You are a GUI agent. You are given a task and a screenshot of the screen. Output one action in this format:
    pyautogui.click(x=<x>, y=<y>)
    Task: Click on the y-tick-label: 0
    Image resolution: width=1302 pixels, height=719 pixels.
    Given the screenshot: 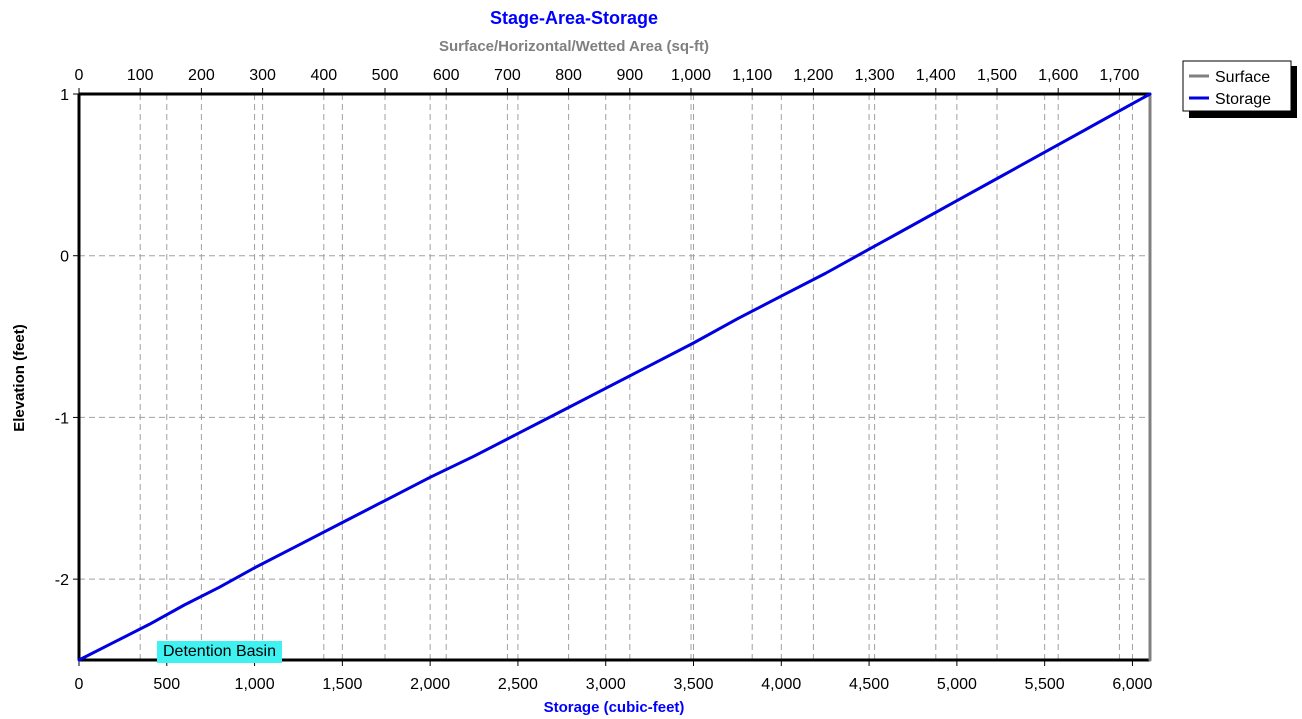 What is the action you would take?
    pyautogui.click(x=64, y=257)
    